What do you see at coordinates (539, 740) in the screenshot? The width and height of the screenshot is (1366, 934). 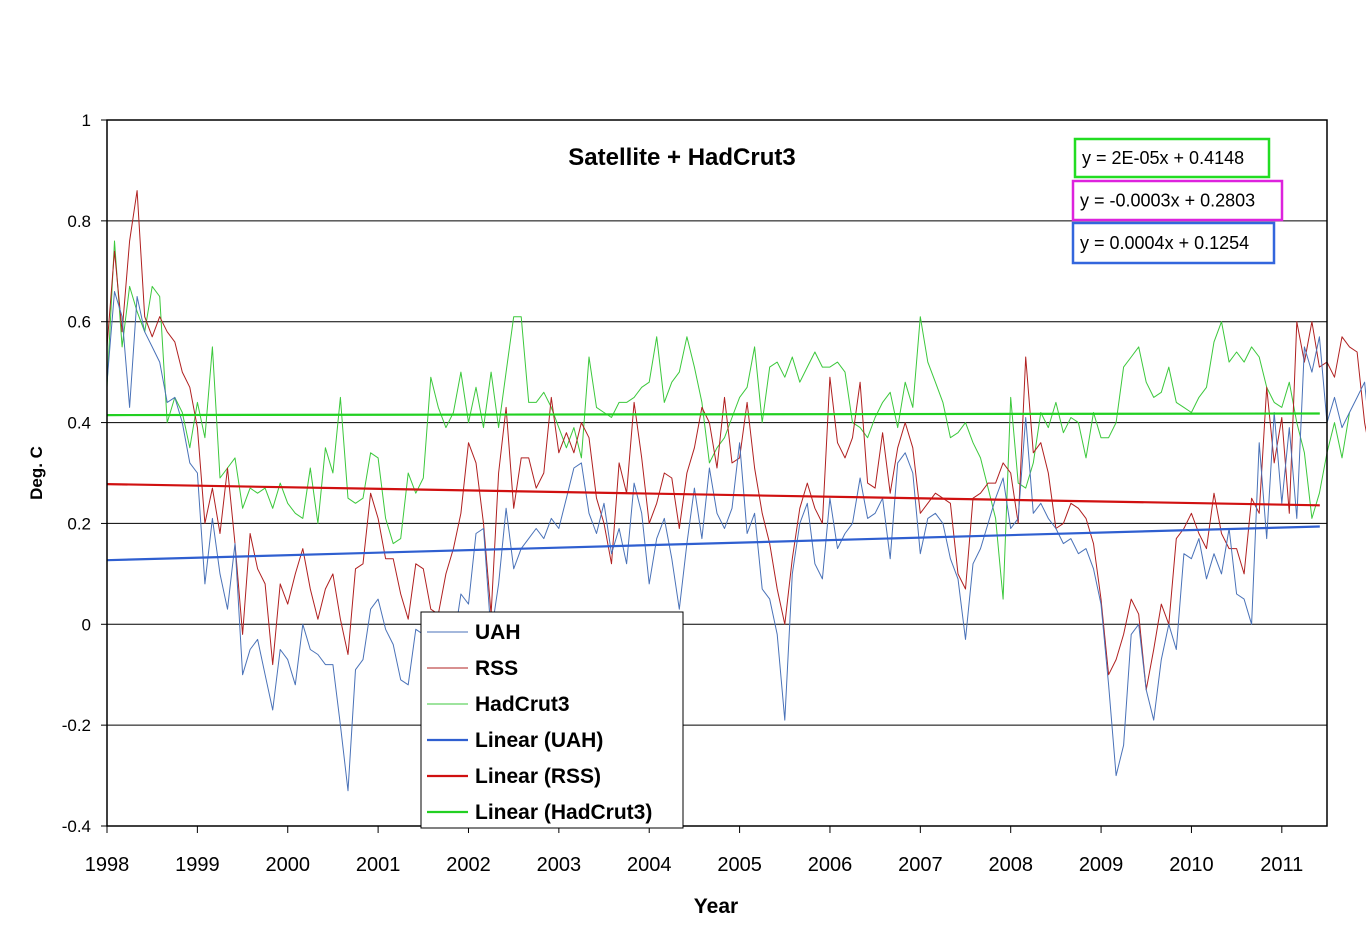 I see `legend-label: Linear (UAH)` at bounding box center [539, 740].